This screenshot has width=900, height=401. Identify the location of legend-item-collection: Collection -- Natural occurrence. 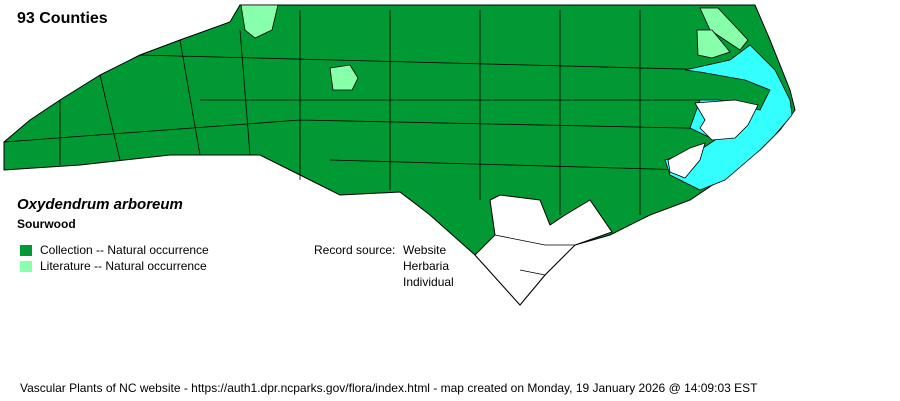
(114, 250).